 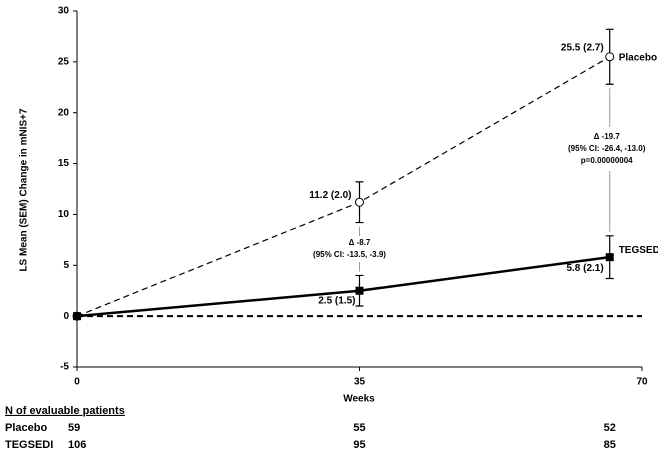 What do you see at coordinates (642, 382) in the screenshot?
I see `x-tick-label: 70` at bounding box center [642, 382].